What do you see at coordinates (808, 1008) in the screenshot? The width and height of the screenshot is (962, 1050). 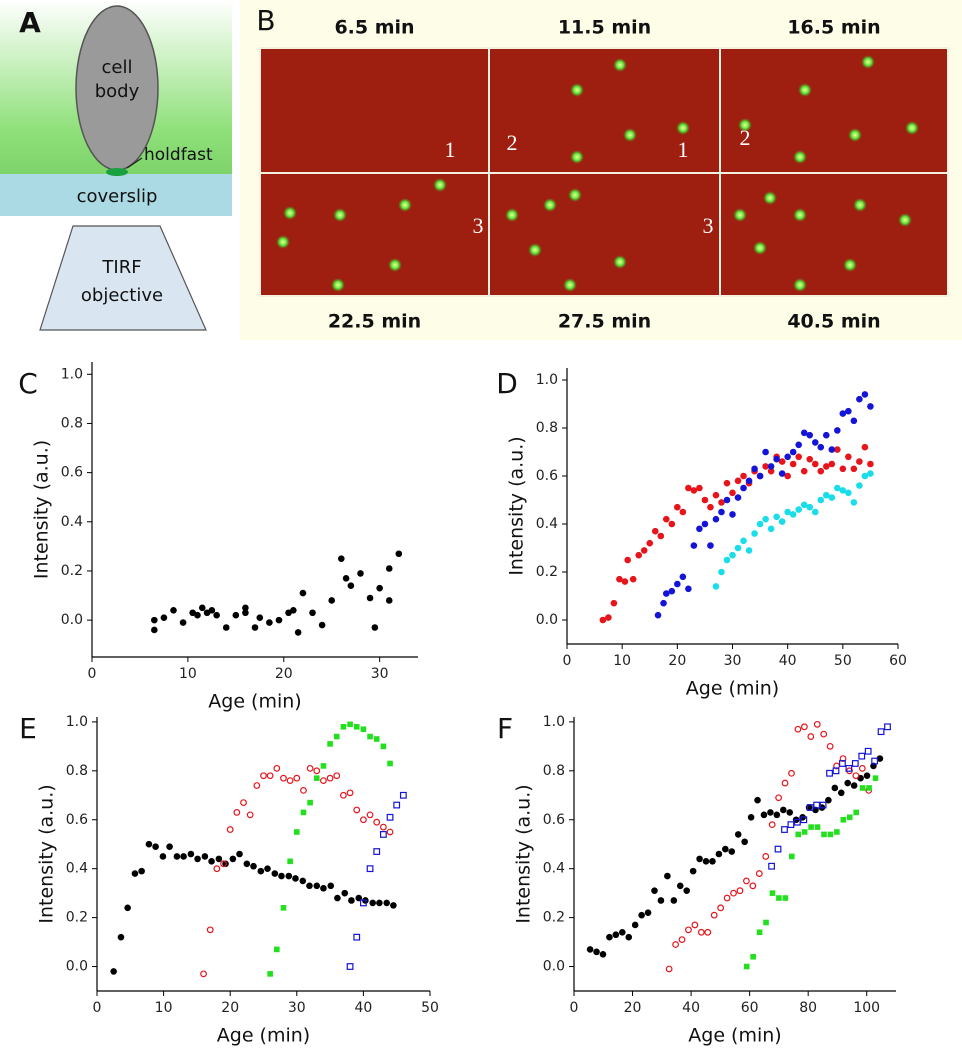 I see `x-tick-label: 80` at bounding box center [808, 1008].